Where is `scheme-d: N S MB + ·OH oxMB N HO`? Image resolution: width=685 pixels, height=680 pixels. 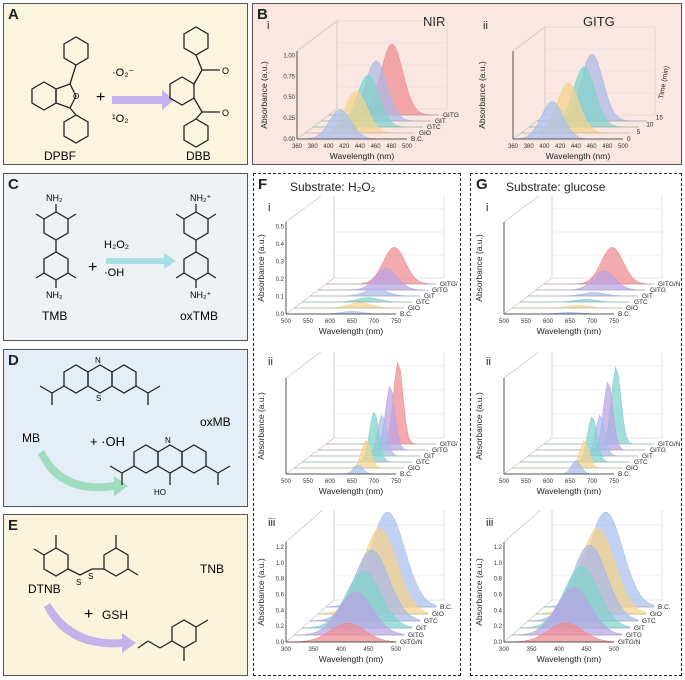 scheme-d: N S MB + ·OH oxMB N HO is located at coordinates (126, 426).